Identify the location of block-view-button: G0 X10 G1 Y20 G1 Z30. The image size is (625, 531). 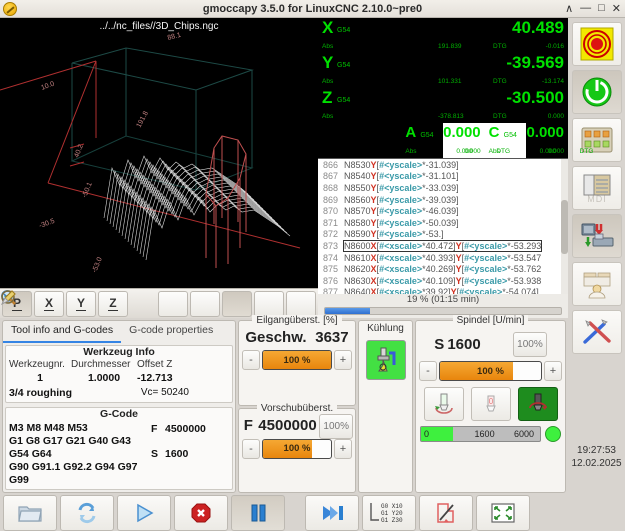
(389, 513).